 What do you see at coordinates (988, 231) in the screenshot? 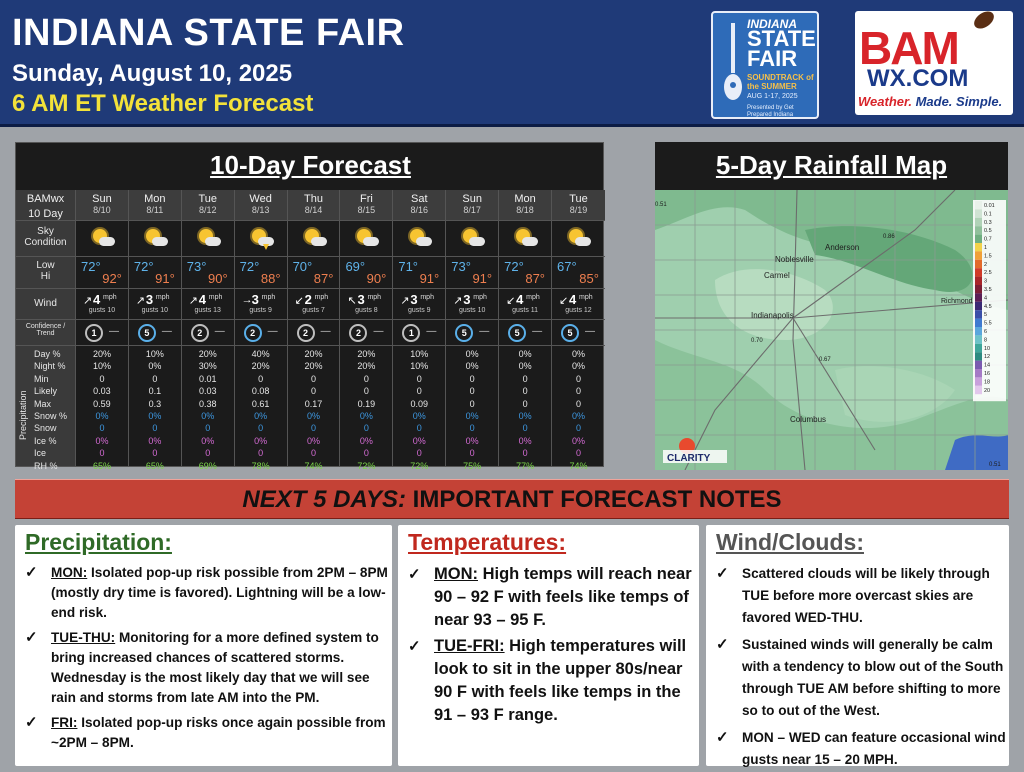
I see `legend-label: 0.5` at bounding box center [988, 231].